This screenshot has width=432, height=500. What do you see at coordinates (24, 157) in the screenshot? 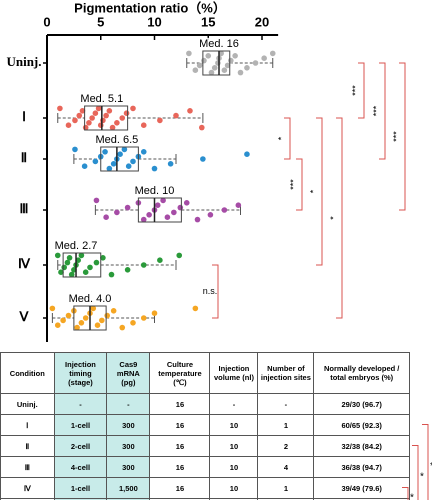
I see `category-label: Ⅱ` at bounding box center [24, 157].